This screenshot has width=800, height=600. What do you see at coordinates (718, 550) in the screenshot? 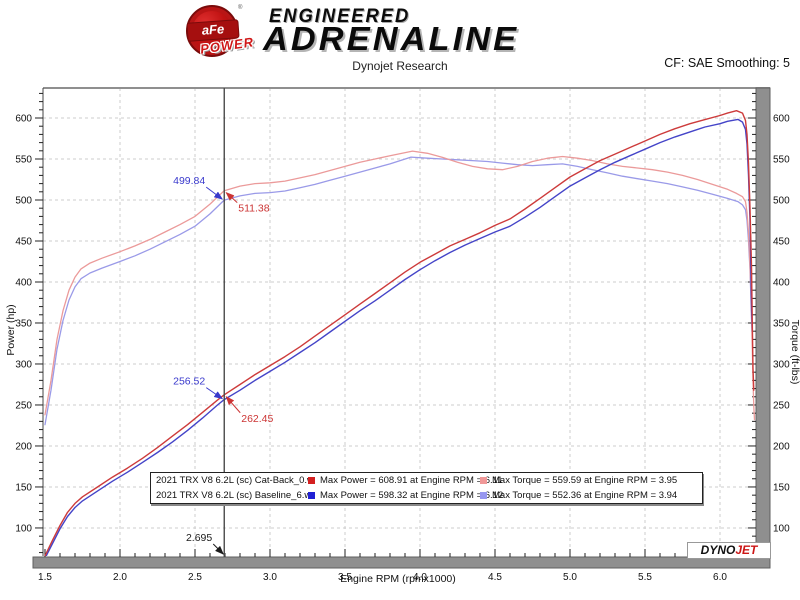
I see `dynojet-word-black: DYNO` at bounding box center [718, 550].